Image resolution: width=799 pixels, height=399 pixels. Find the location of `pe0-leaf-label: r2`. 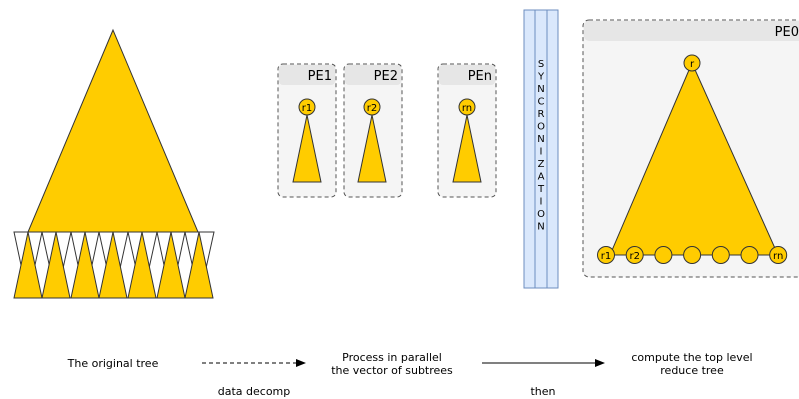

pe0-leaf-label: r2 is located at coordinates (634, 256).